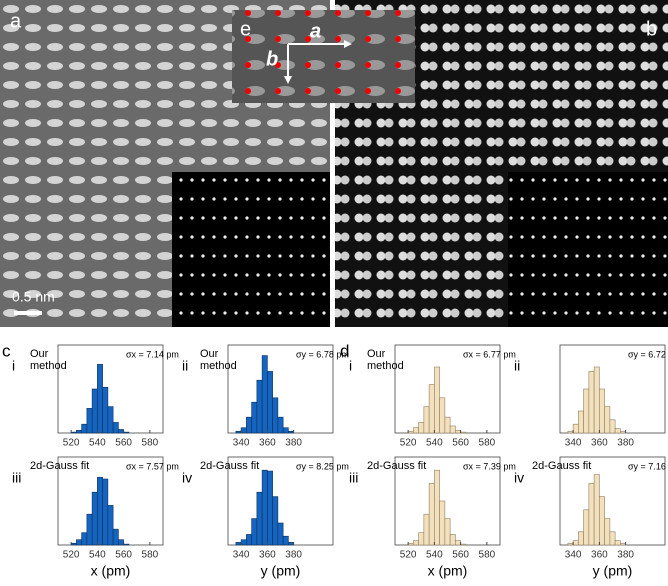 This screenshot has height=586, width=668. I want to click on sigma-annotation: σy = 6.72 pm, so click(648, 354).